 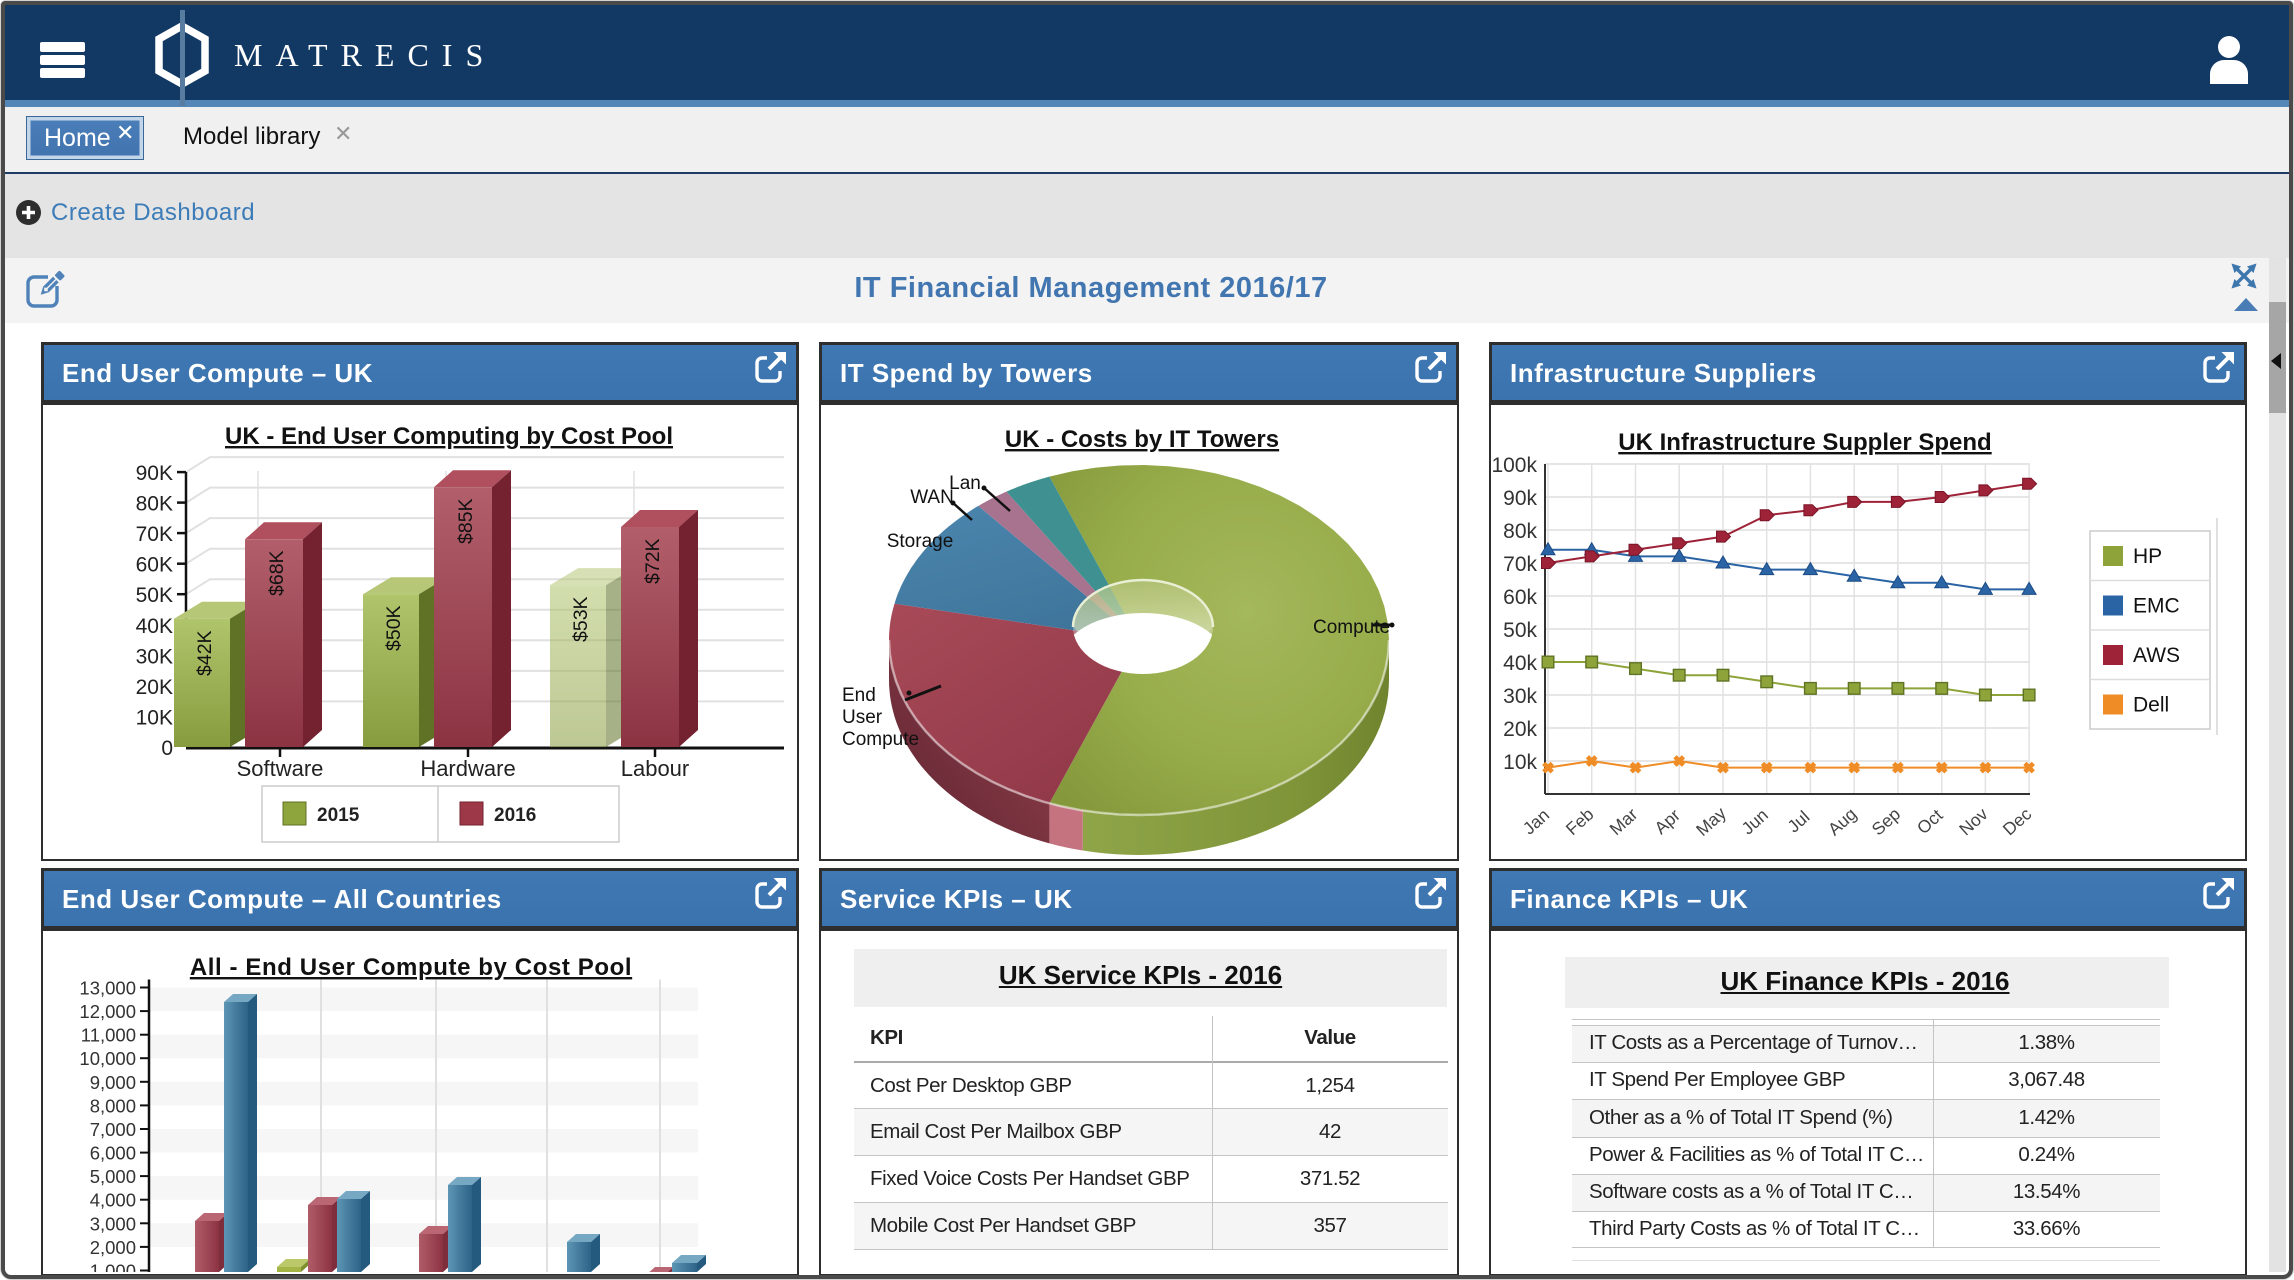 What do you see at coordinates (107, 1058) in the screenshot?
I see `svg-text: 10,000` at bounding box center [107, 1058].